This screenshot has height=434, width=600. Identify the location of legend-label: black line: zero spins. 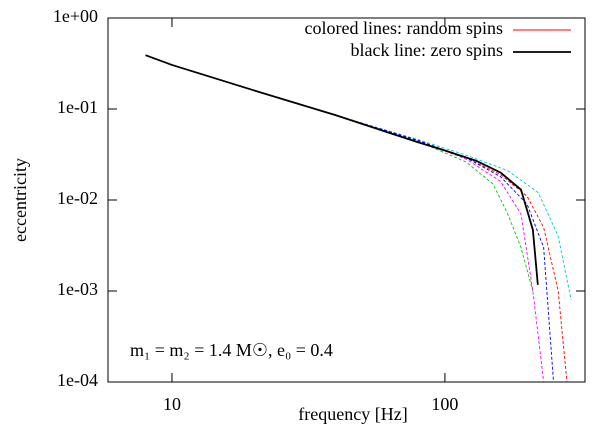
(427, 50).